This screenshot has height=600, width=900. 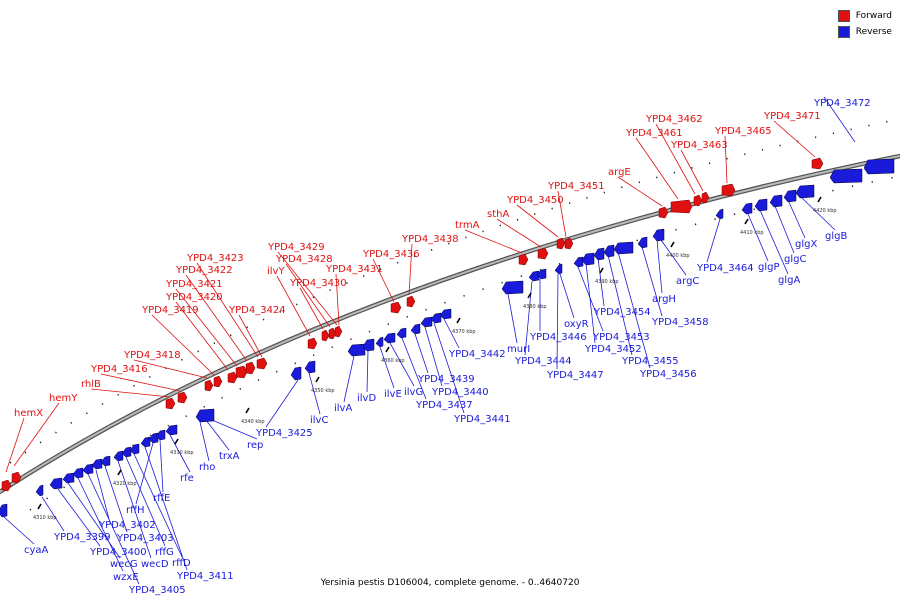 What do you see at coordinates (769, 267) in the screenshot?
I see `reverse-gene-label: glgP` at bounding box center [769, 267].